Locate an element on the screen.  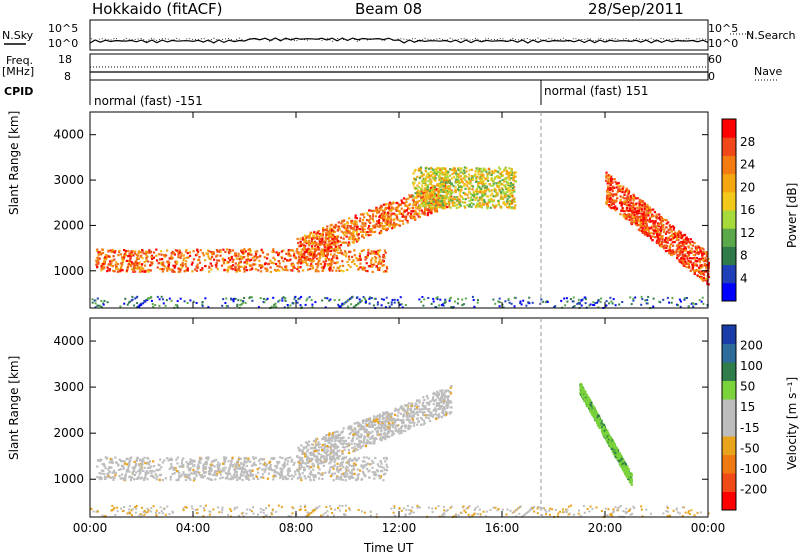
cb-tick-0-5: 24 is located at coordinates (747, 165).